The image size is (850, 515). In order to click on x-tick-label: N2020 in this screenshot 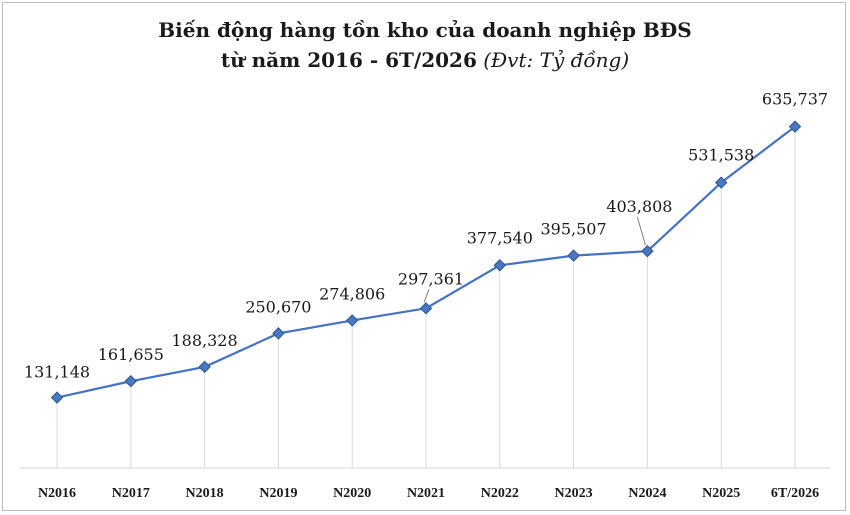, I will do `click(352, 493)`.